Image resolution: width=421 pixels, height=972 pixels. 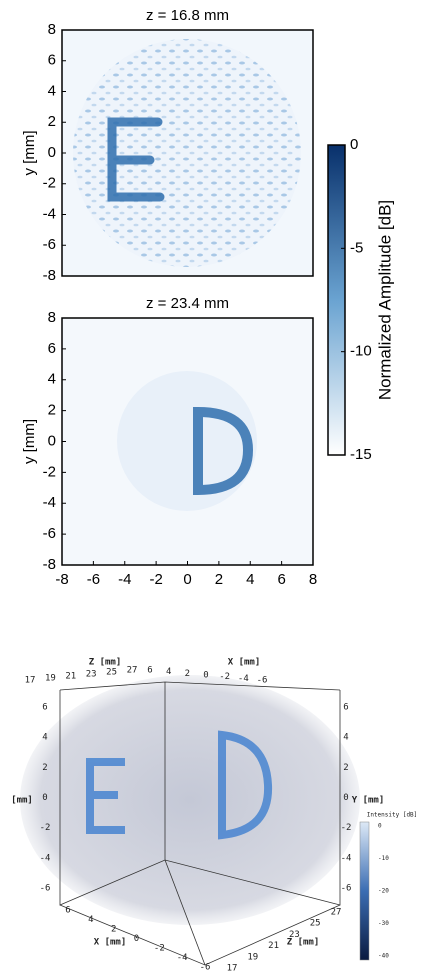 I want to click on chart-title: z = 16.8 mm, so click(x=187, y=15).